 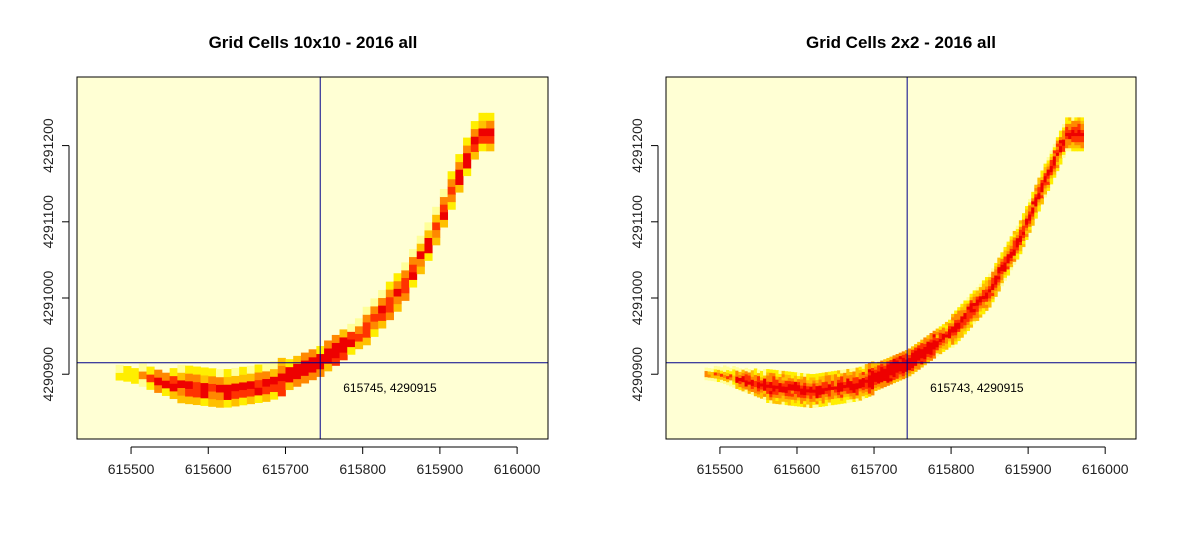 I want to click on y-tick-label: 4291200, so click(x=48, y=145).